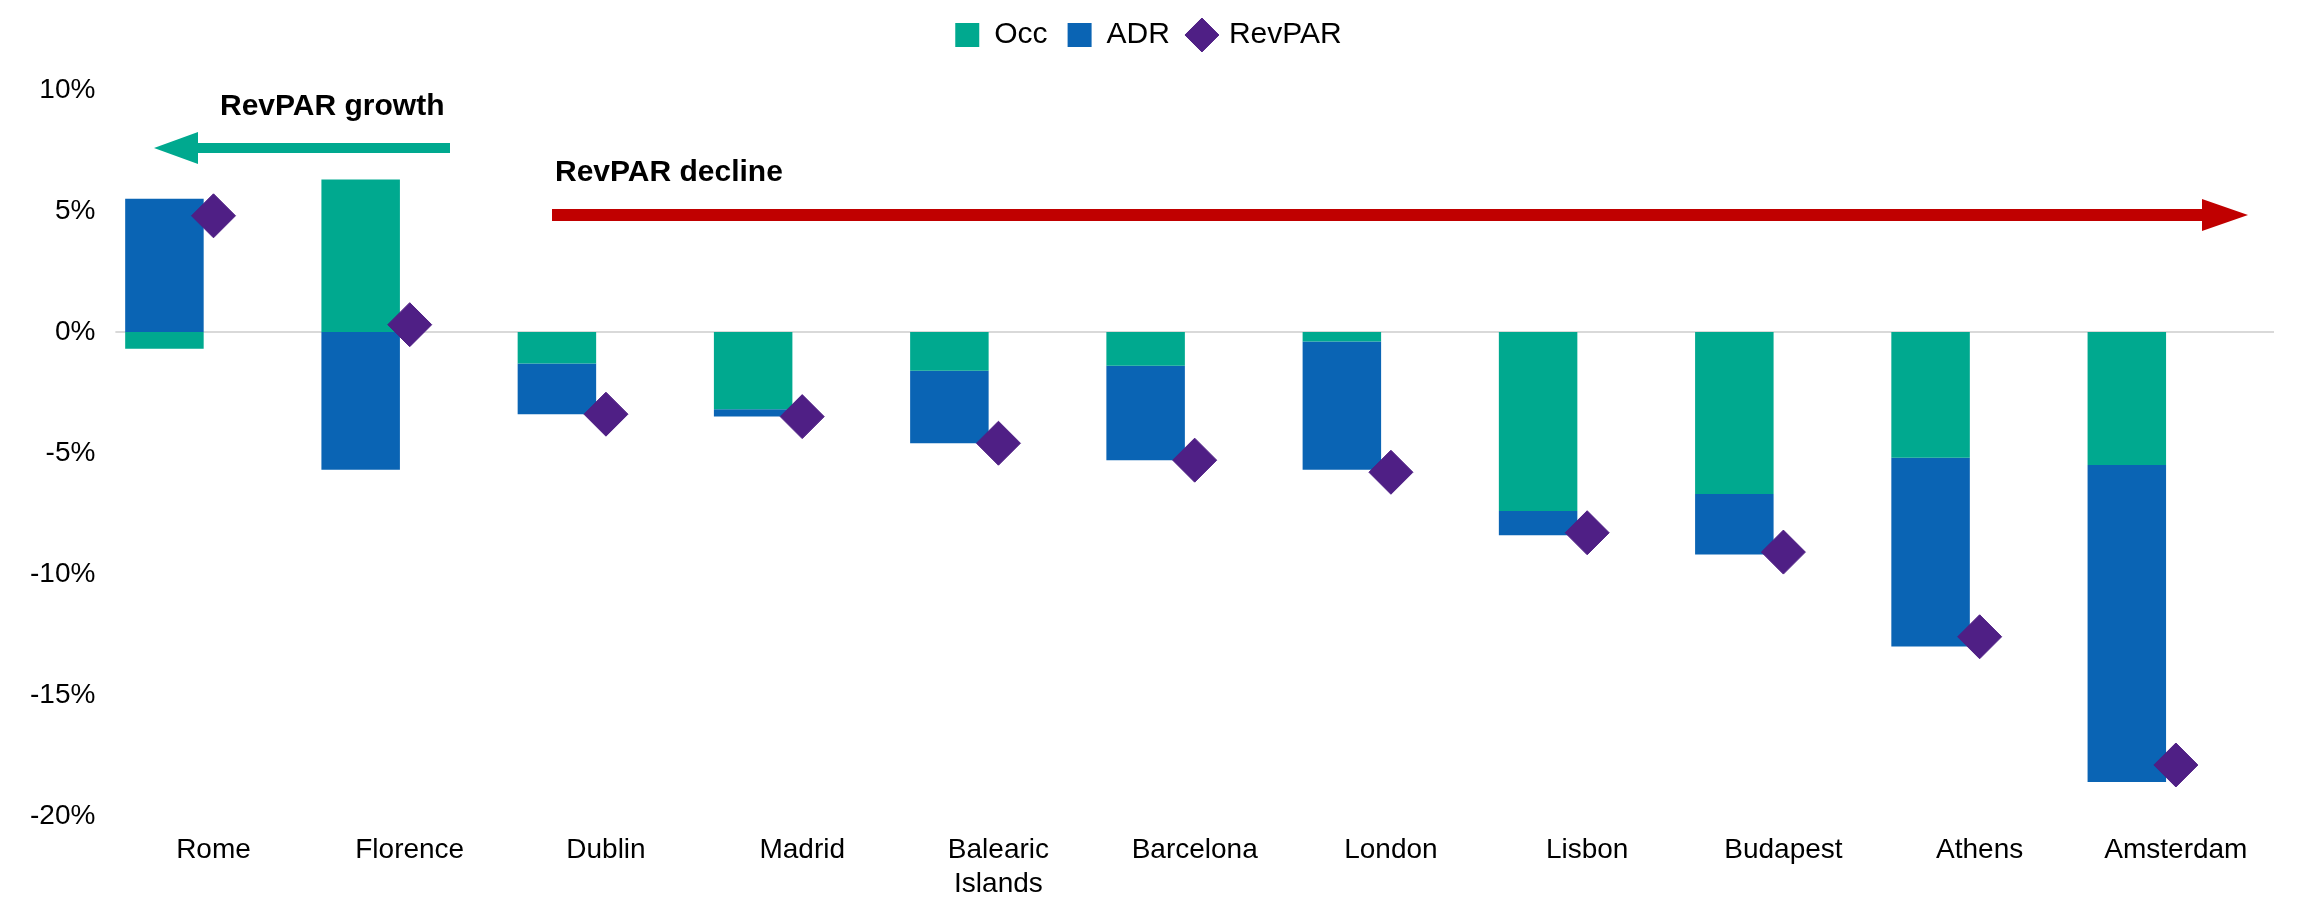  Describe the element at coordinates (998, 865) in the screenshot. I see `x-tick-label: Balearic Islands` at that location.